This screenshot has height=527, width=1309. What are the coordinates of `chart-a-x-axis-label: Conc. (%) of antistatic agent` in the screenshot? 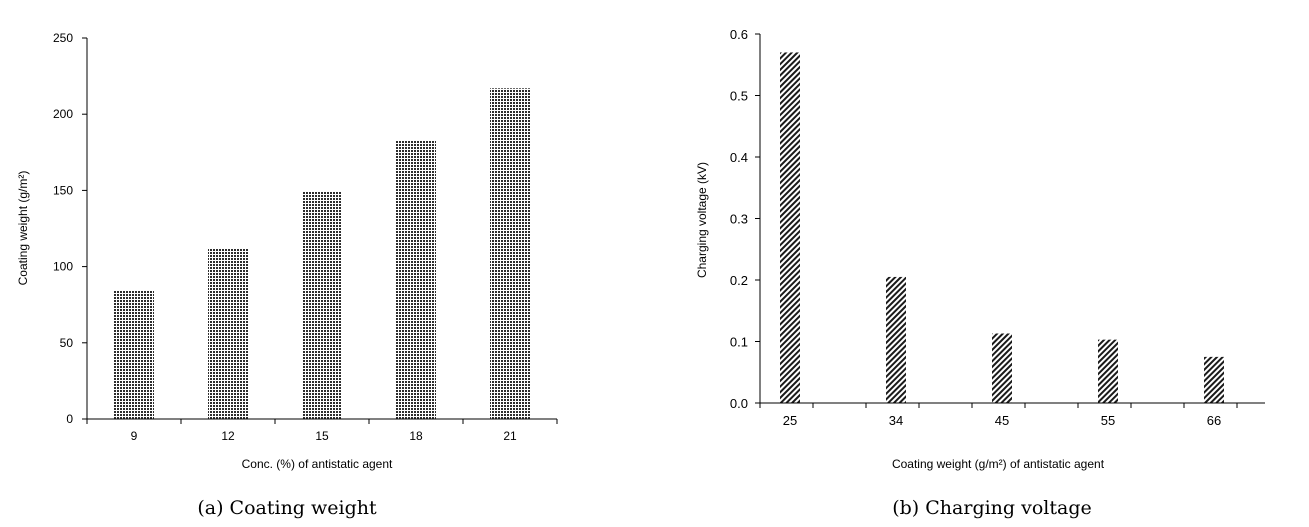 It's located at (317, 464).